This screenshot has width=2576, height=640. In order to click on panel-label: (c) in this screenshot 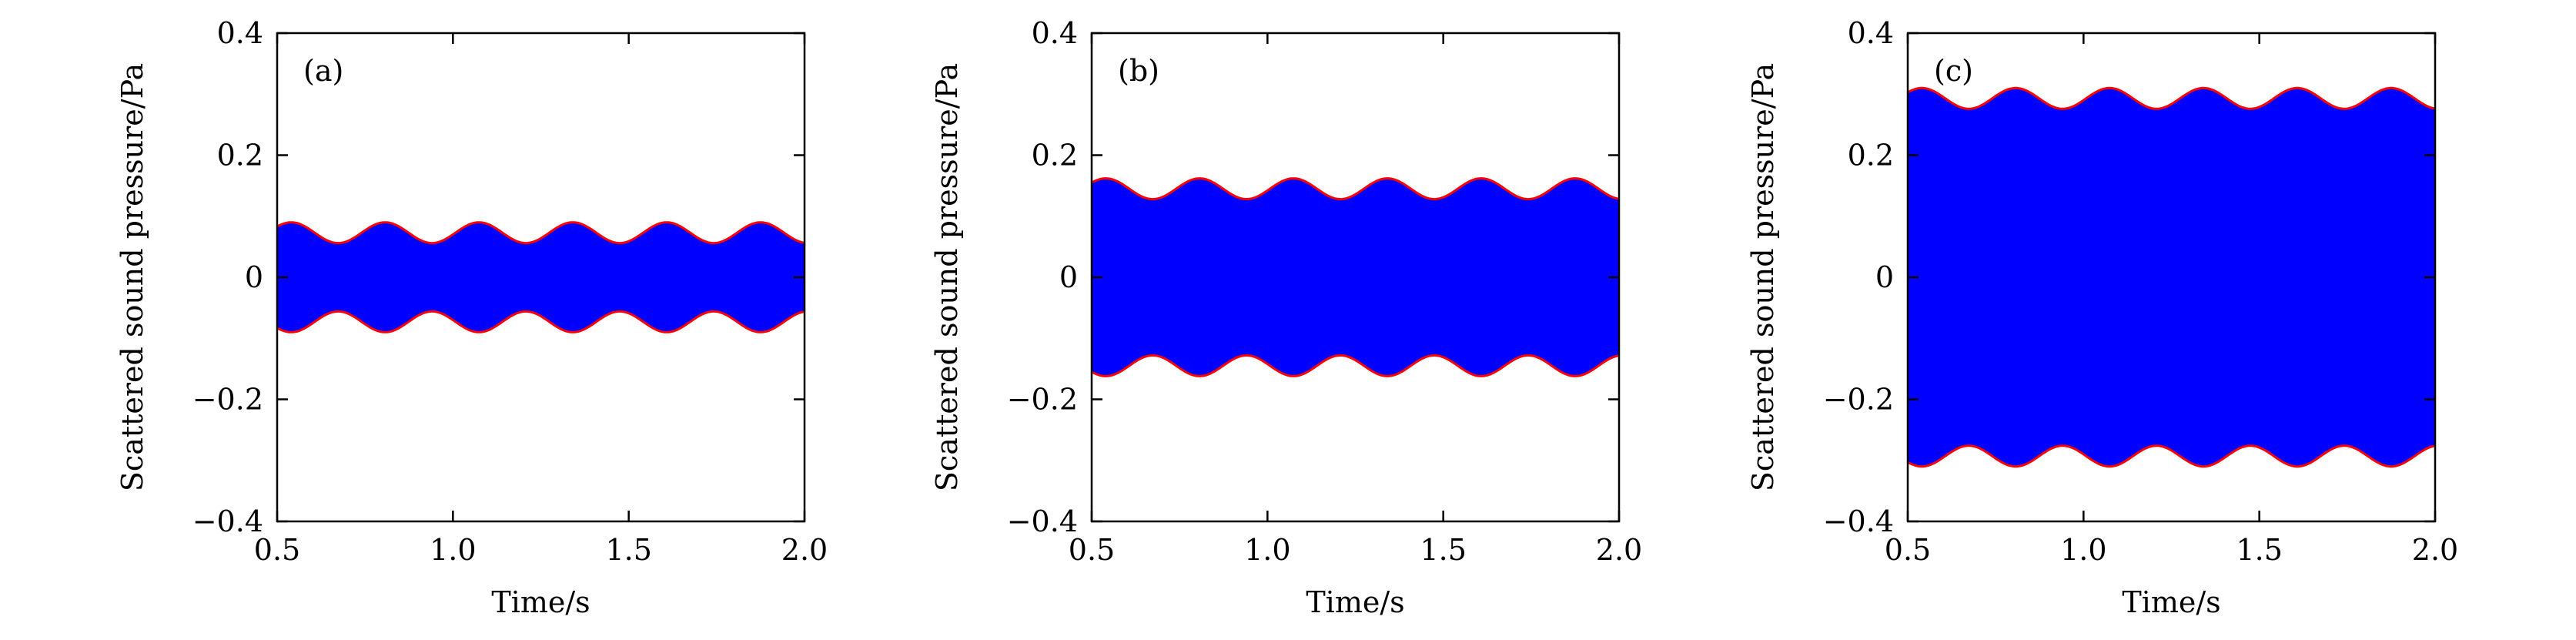, I will do `click(1954, 71)`.